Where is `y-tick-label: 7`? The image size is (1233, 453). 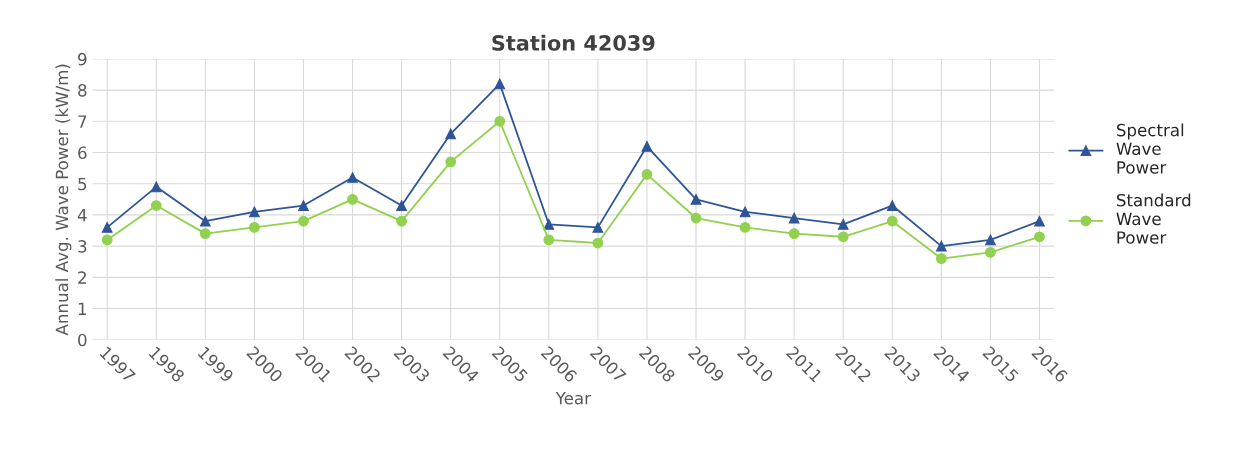 y-tick-label: 7 is located at coordinates (82, 121).